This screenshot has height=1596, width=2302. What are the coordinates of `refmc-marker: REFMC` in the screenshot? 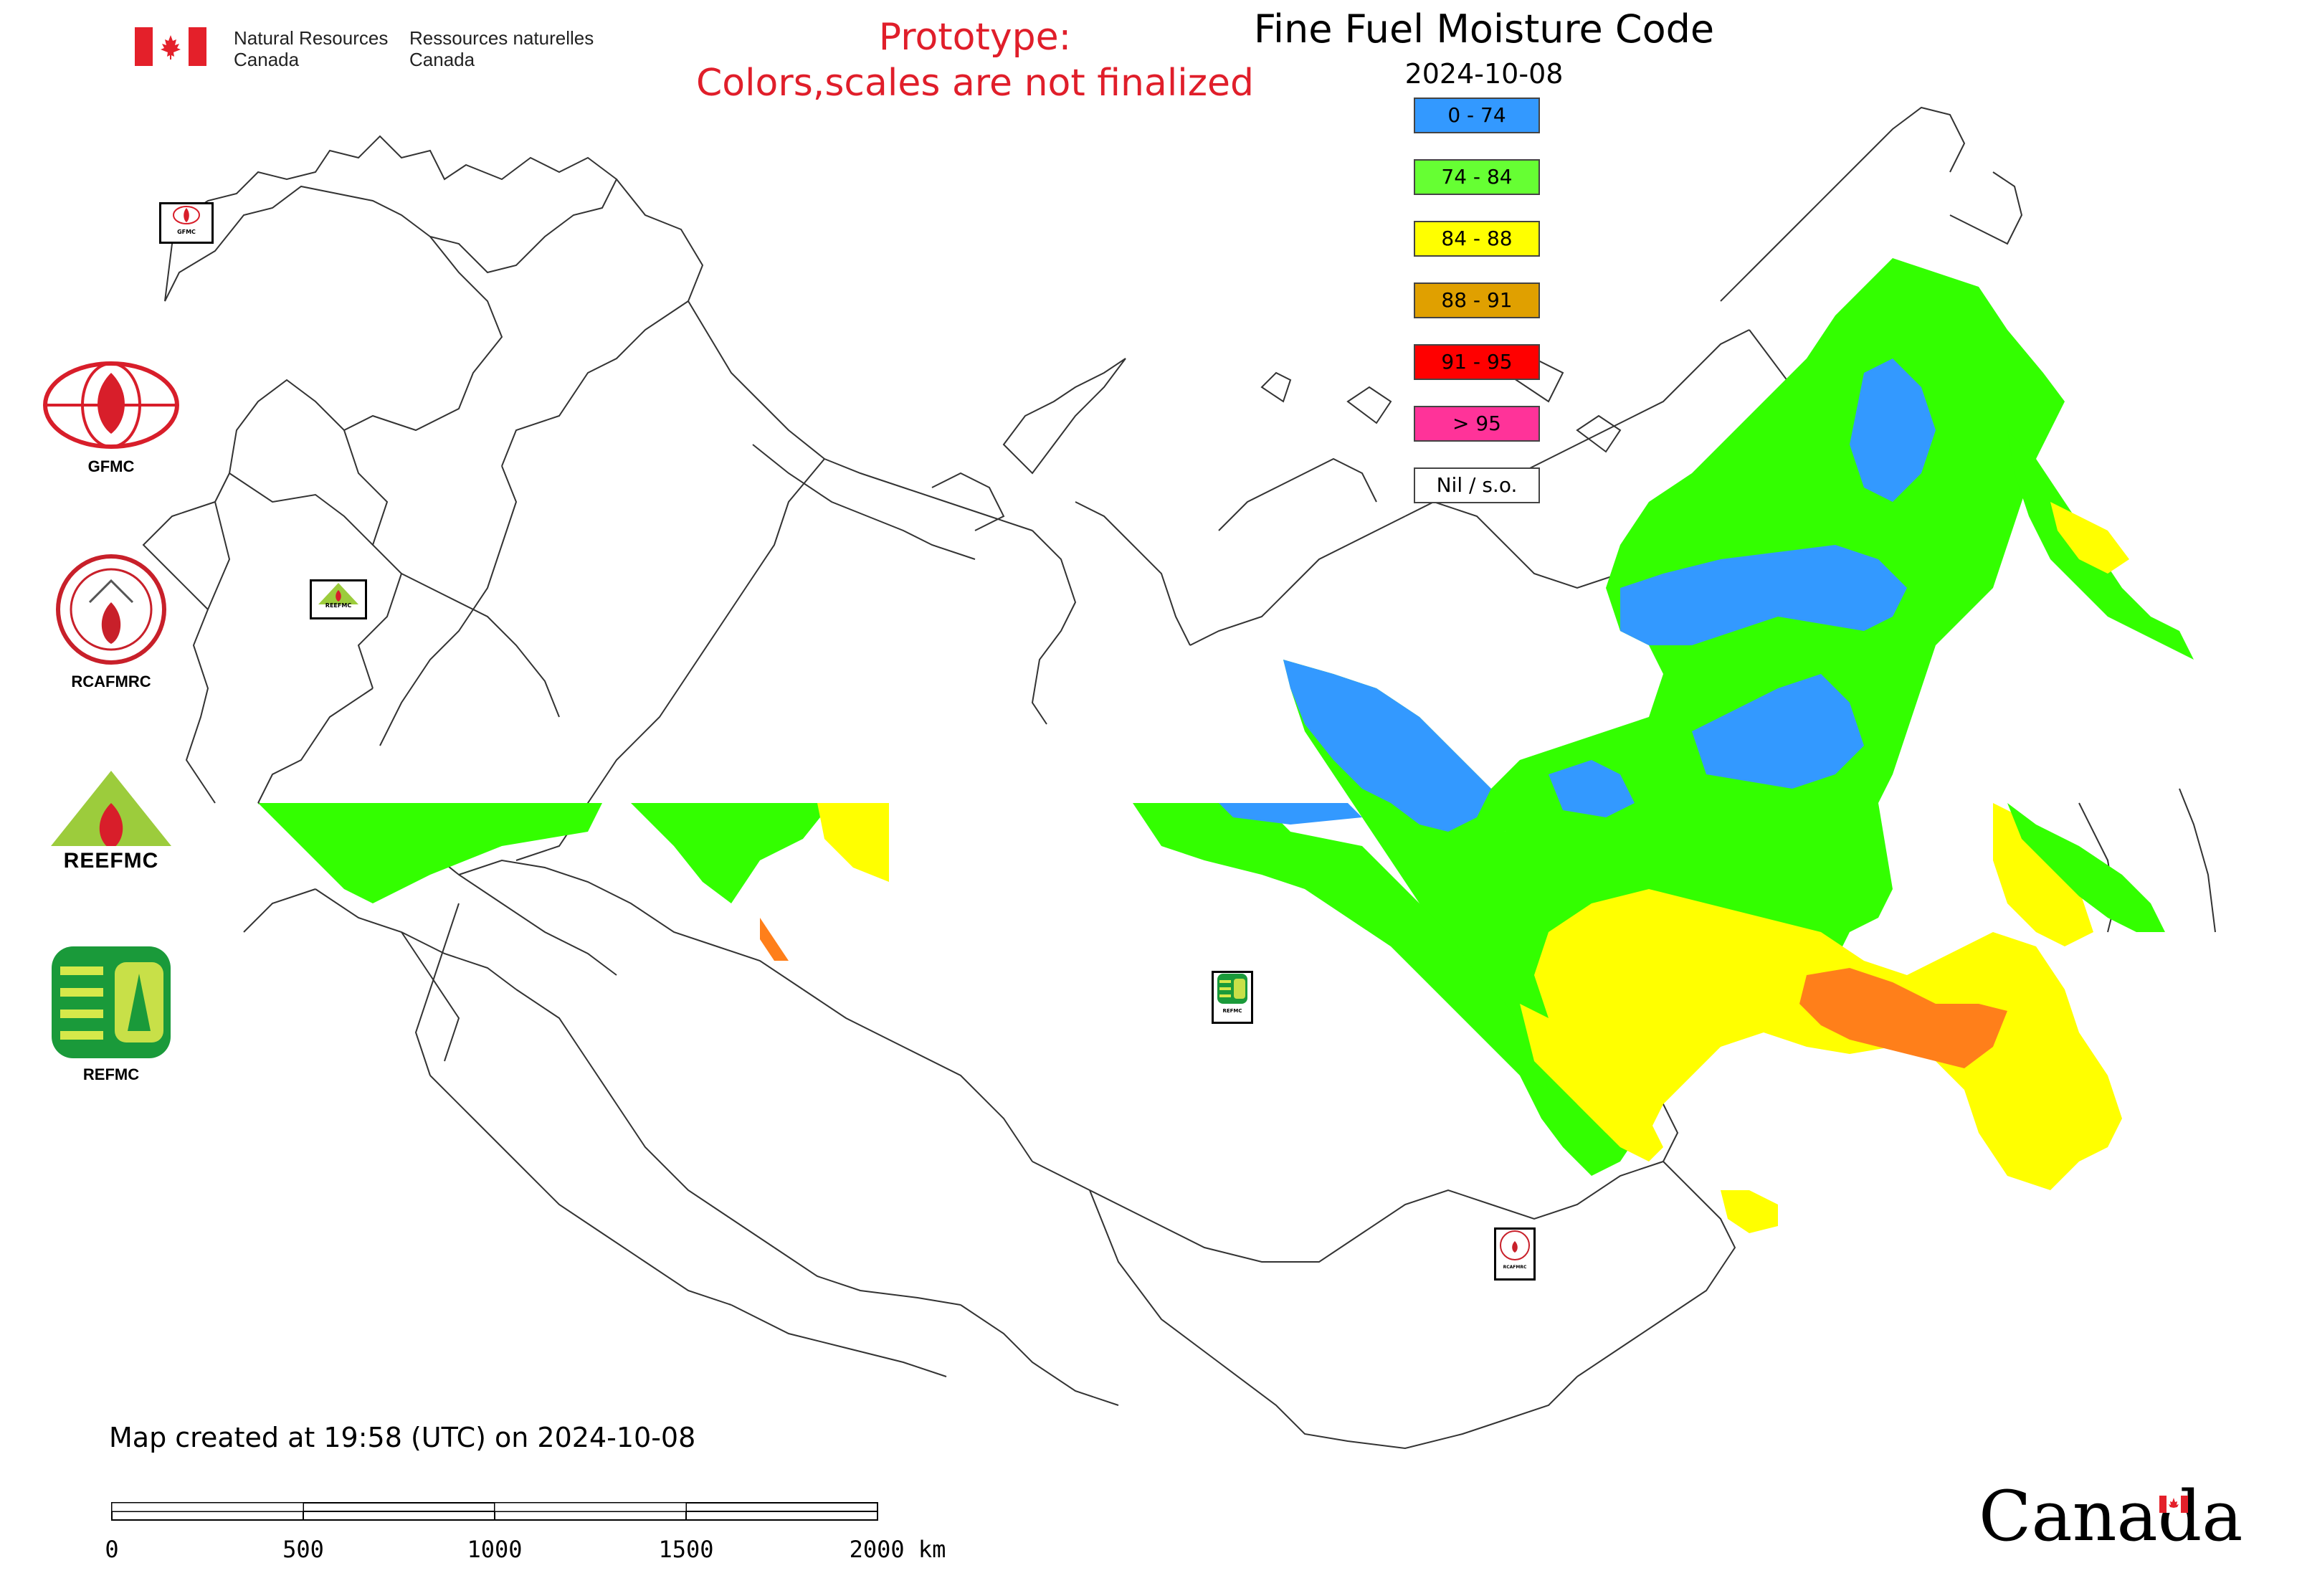 It's located at (1232, 997).